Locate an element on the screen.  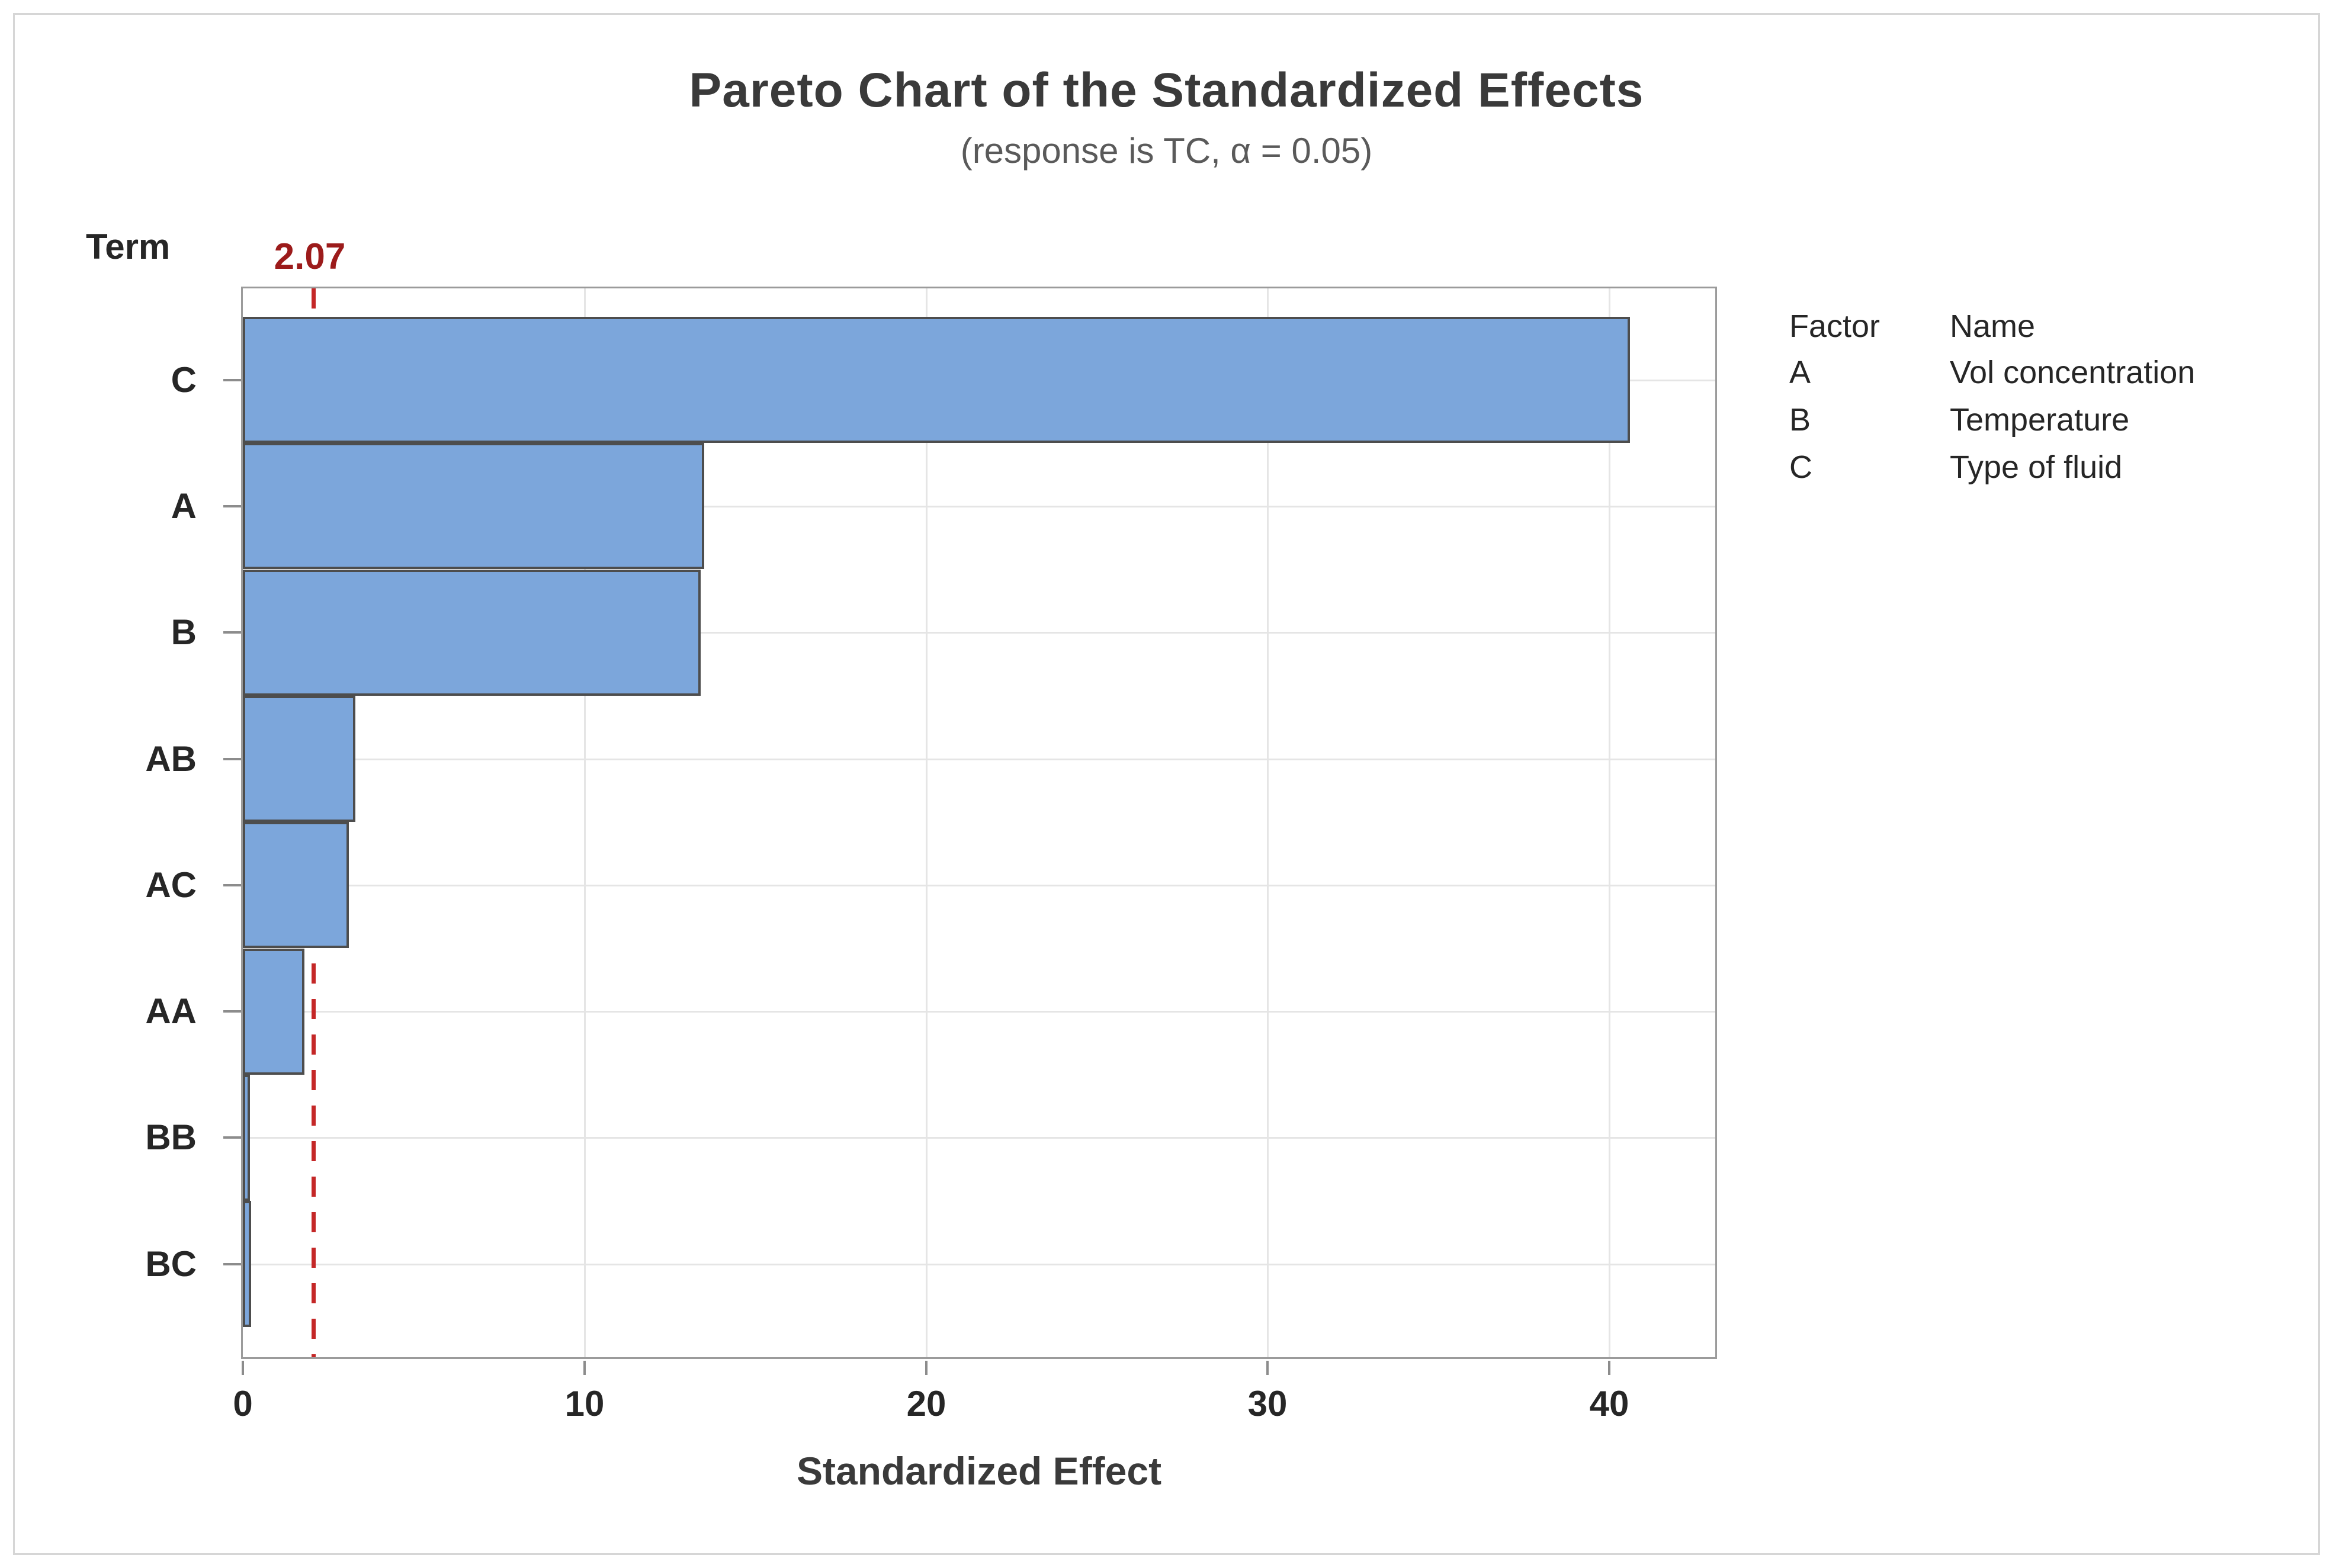
bar-AA is located at coordinates (273, 1012).